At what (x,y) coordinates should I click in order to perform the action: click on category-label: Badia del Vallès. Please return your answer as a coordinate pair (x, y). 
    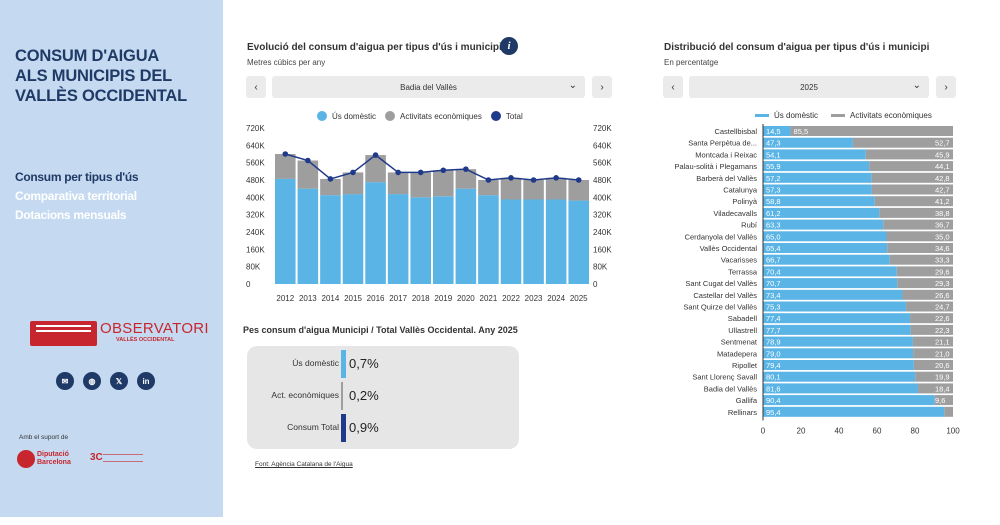
    Looking at the image, I should click on (730, 388).